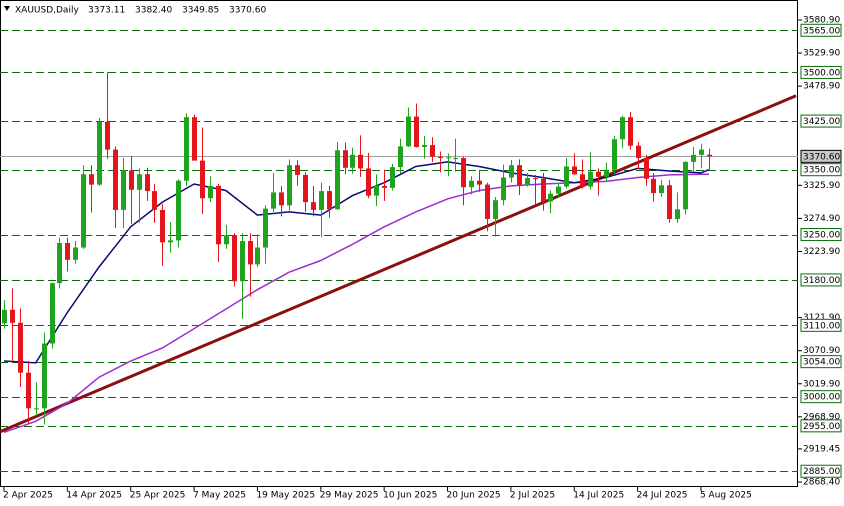  I want to click on ohlc-value: 3382.40, so click(153, 11).